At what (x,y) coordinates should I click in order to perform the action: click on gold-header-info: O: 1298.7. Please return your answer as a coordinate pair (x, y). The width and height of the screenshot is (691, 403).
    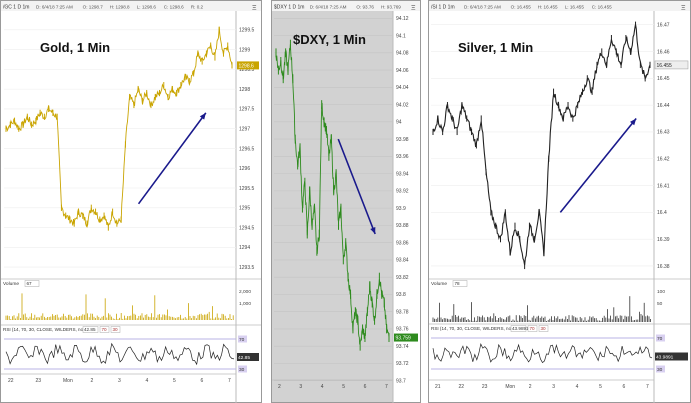
    Looking at the image, I should click on (93, 7).